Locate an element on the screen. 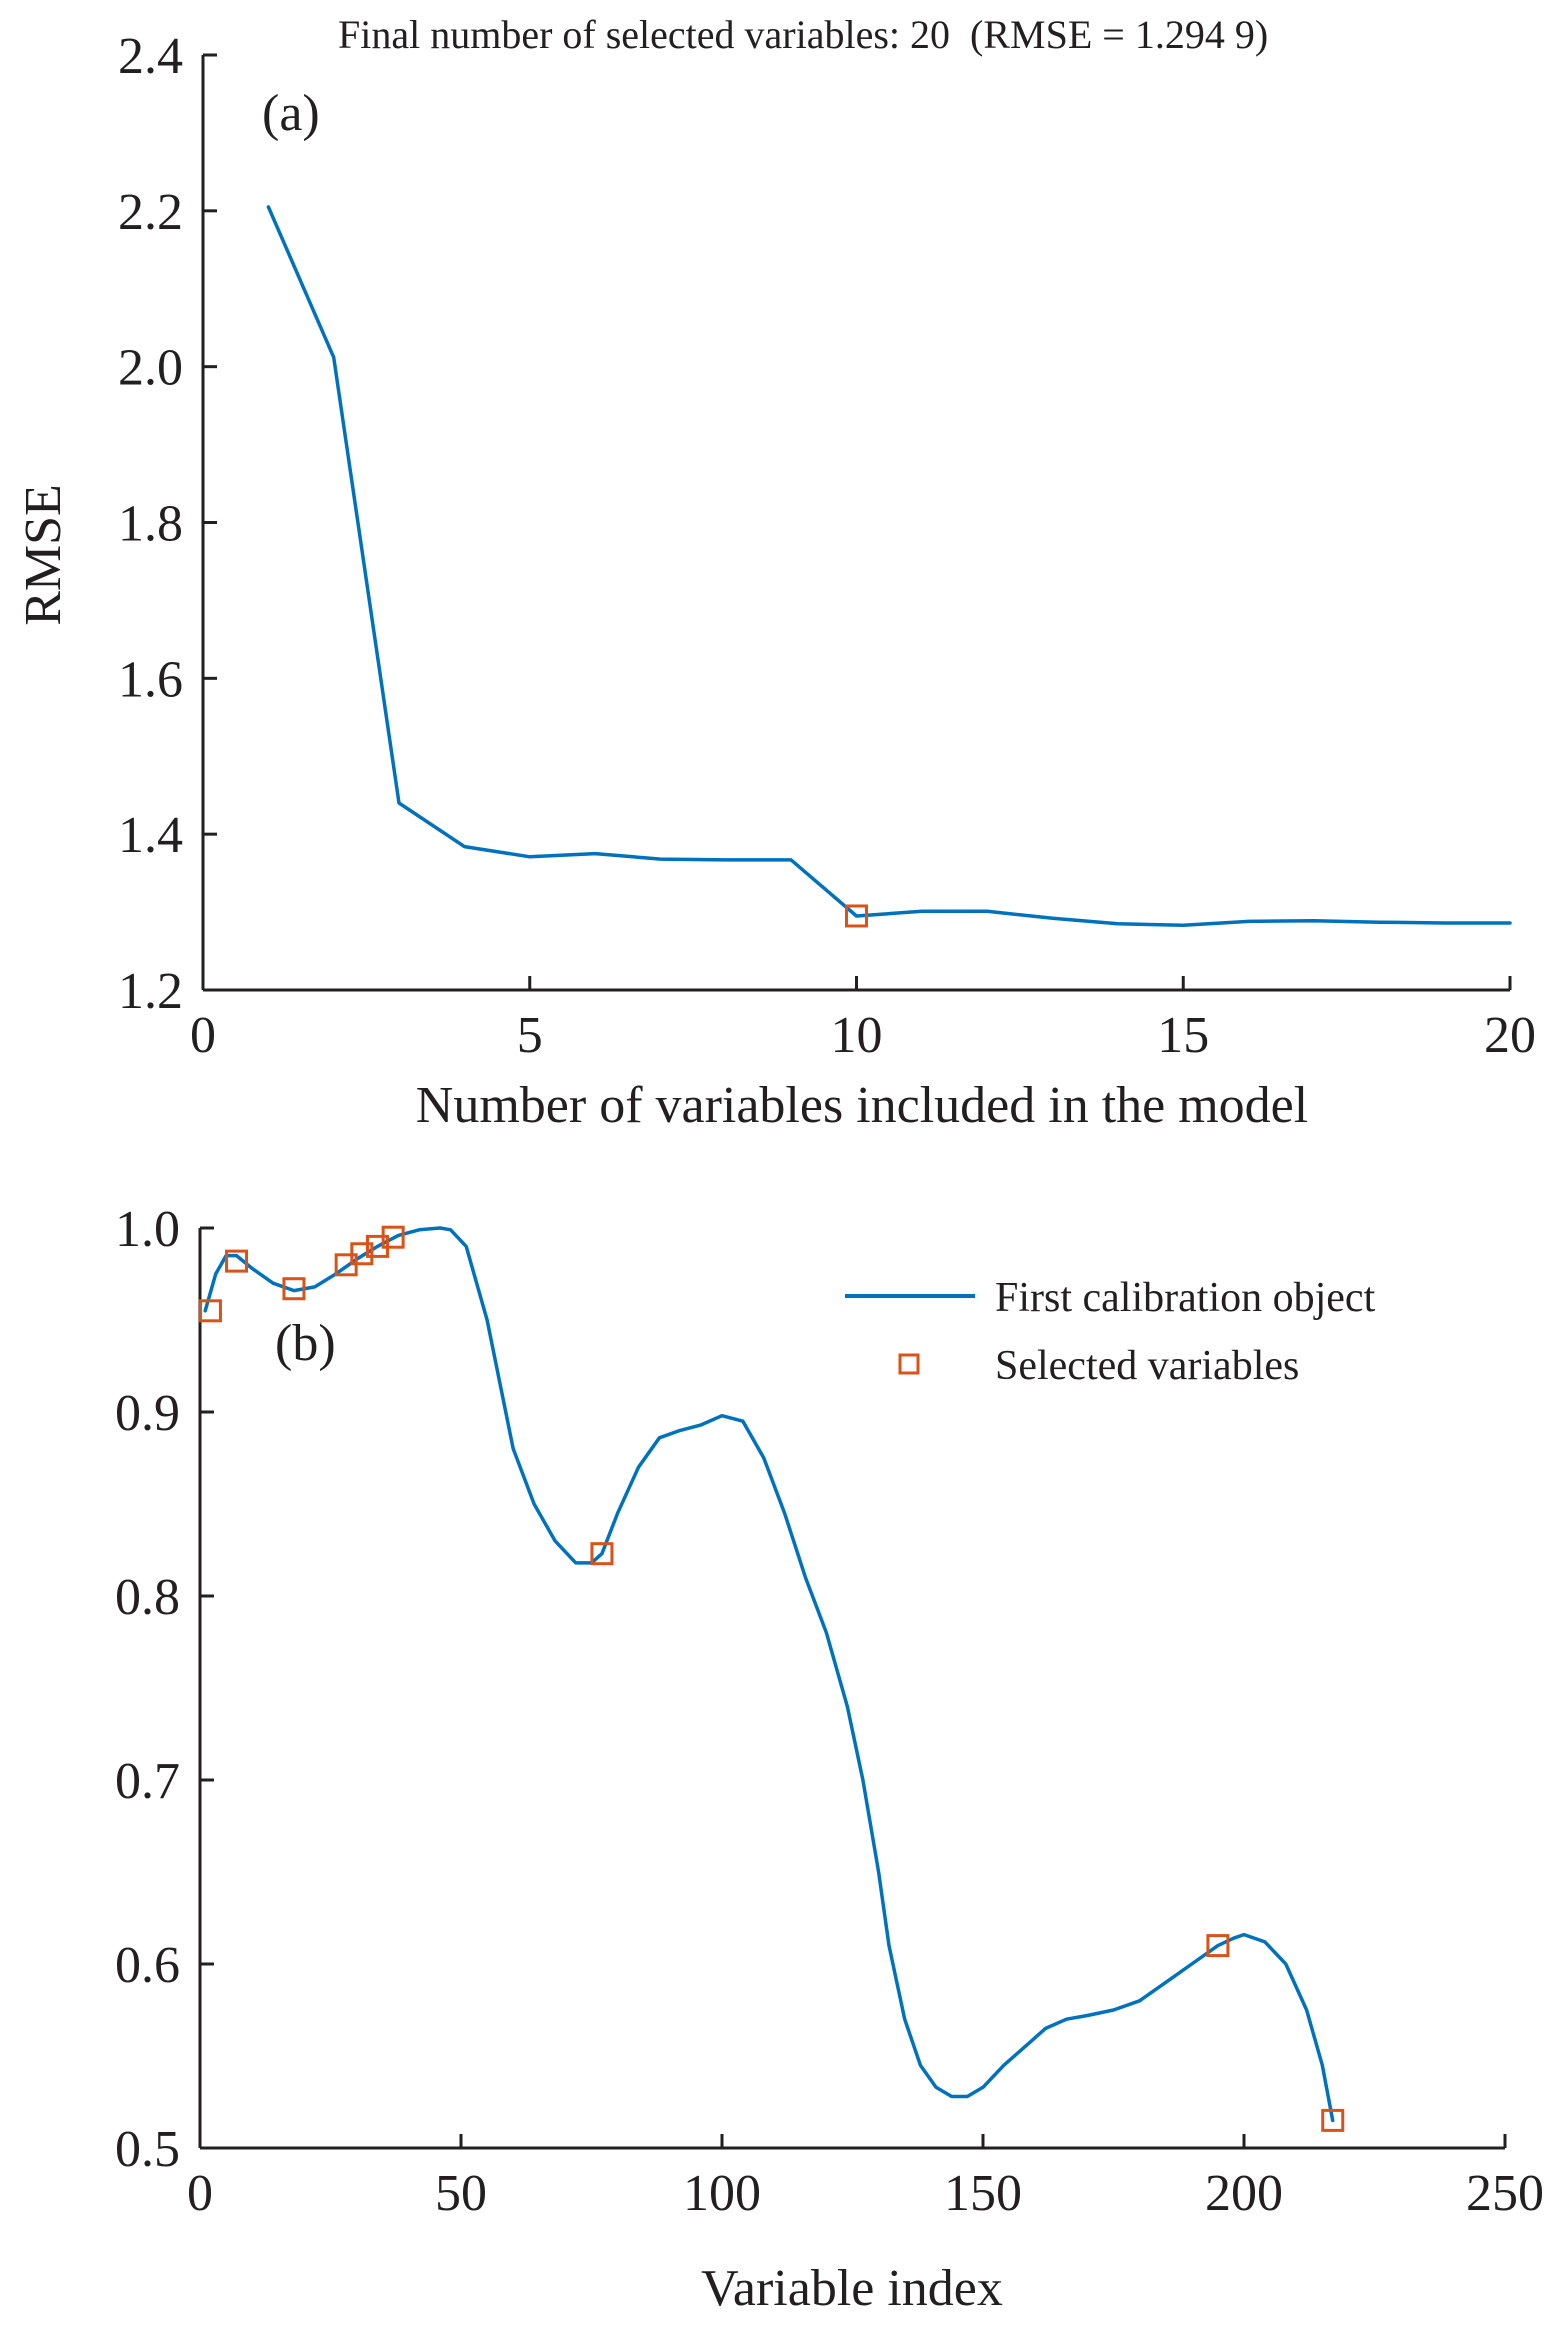  x-tick-label: 50 is located at coordinates (461, 2193).